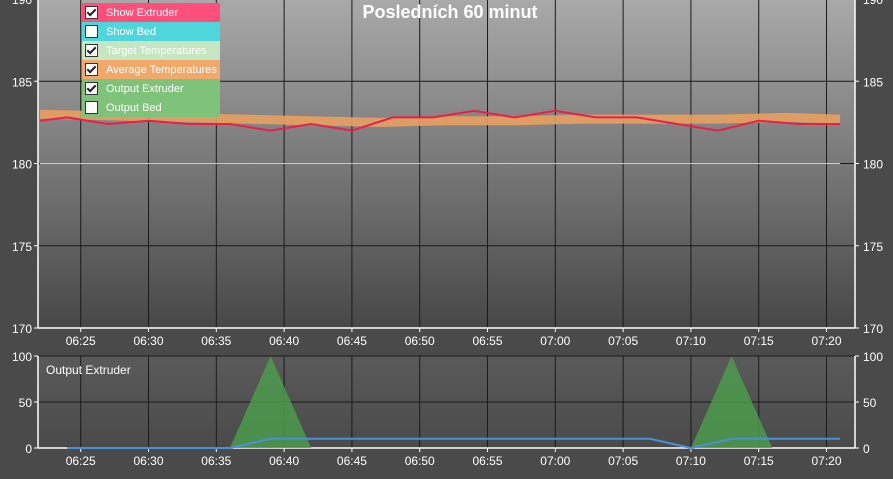 The image size is (893, 479). Describe the element at coordinates (873, 357) in the screenshot. I see `y-tick-label-right: 100` at that location.